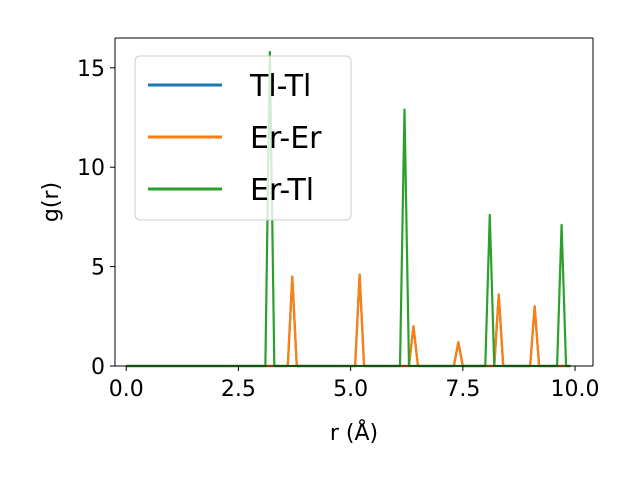 The height and width of the screenshot is (480, 640). Describe the element at coordinates (350, 389) in the screenshot. I see `x-tick-label: 5.0` at that location.